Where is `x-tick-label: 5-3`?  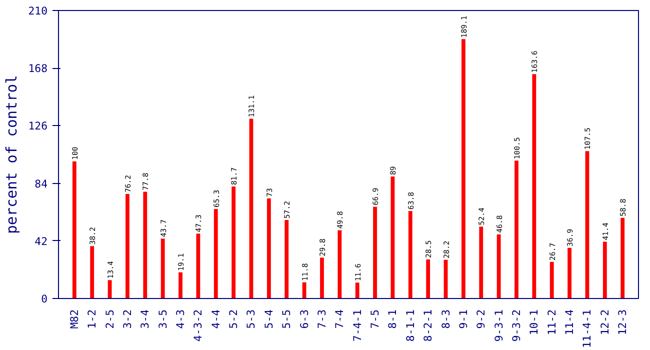
x-tick-label: 5-3 is located at coordinates (251, 319).